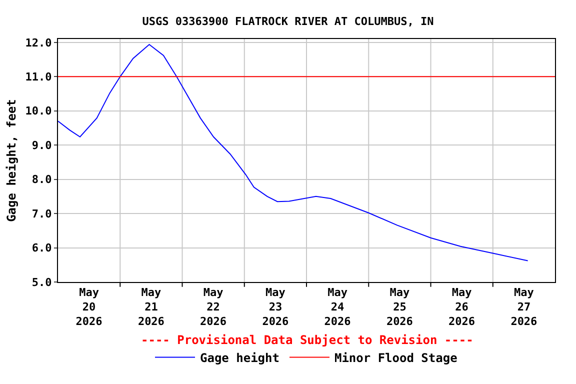 The height and width of the screenshot is (384, 576). I want to click on text: ---- Provisional Data Subject to Revision ----, so click(307, 340).